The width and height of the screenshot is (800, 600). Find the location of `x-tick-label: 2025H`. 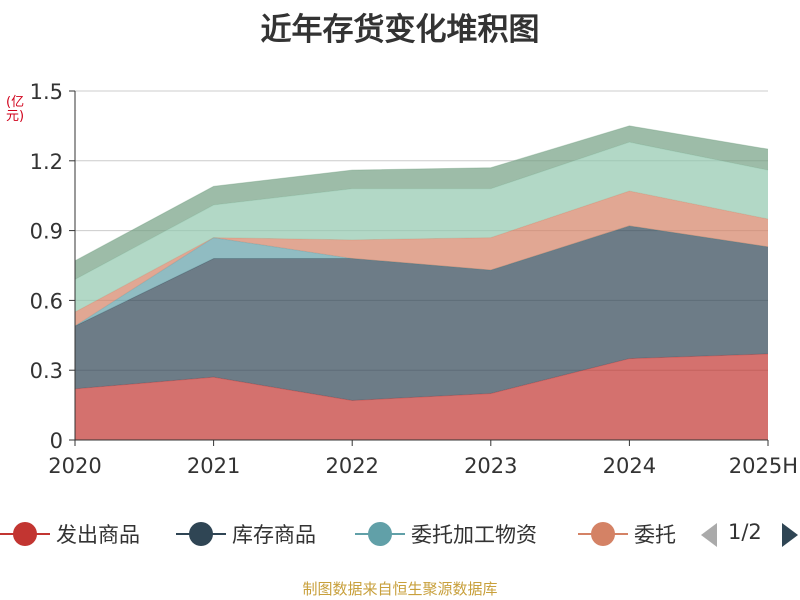

x-tick-label: 2025H is located at coordinates (763, 466).